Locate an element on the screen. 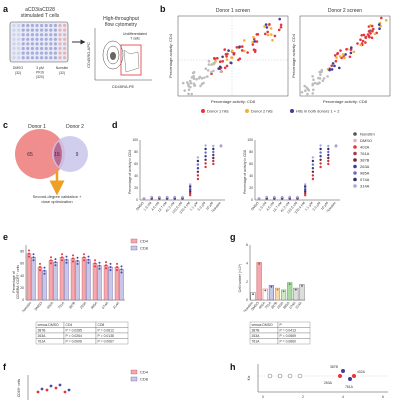 This screenshot has width=400, height=400. g-xtick: 387B is located at coordinates (274, 305).